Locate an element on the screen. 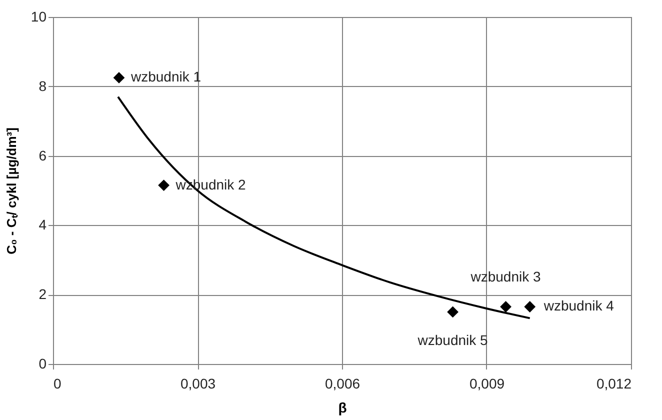  y-tick-label: 4 is located at coordinates (42, 224).